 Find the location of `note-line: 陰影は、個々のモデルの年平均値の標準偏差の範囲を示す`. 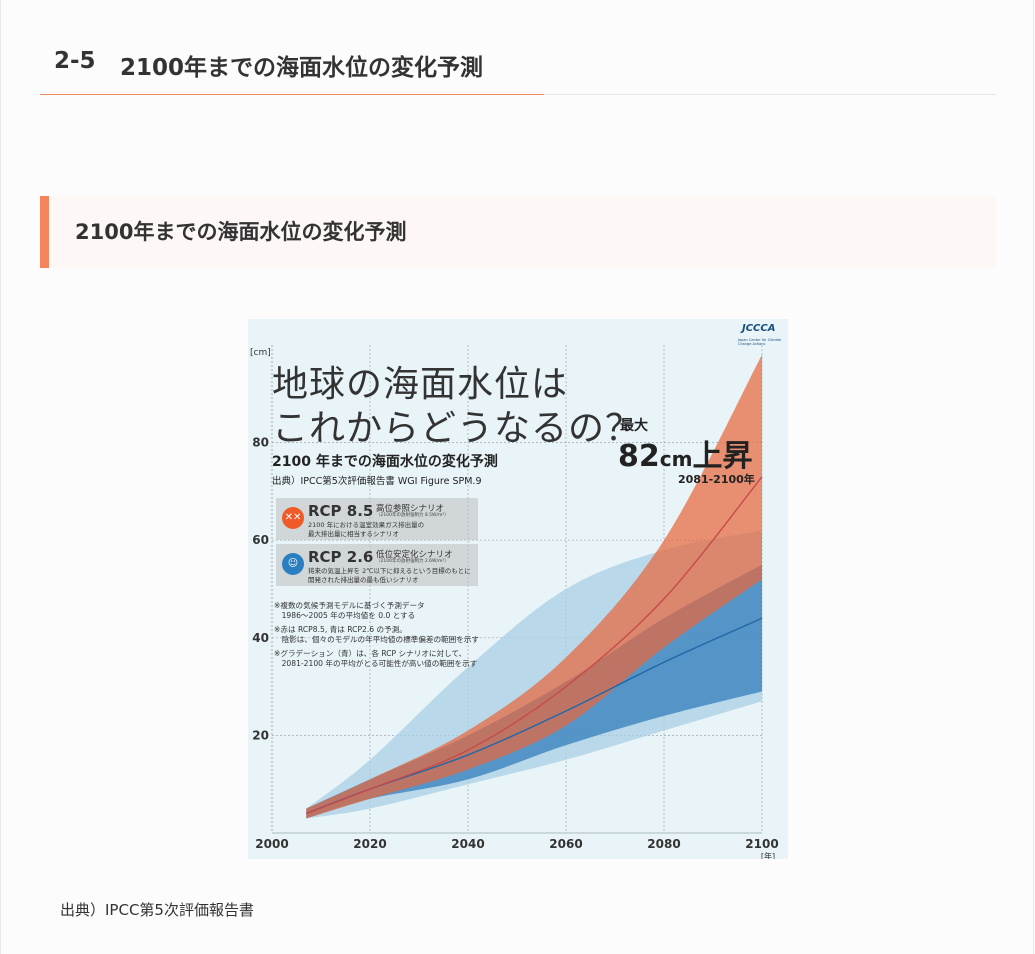

note-line: 陰影は、個々のモデルの年平均値の標準偏差の範囲を示す is located at coordinates (377, 639).